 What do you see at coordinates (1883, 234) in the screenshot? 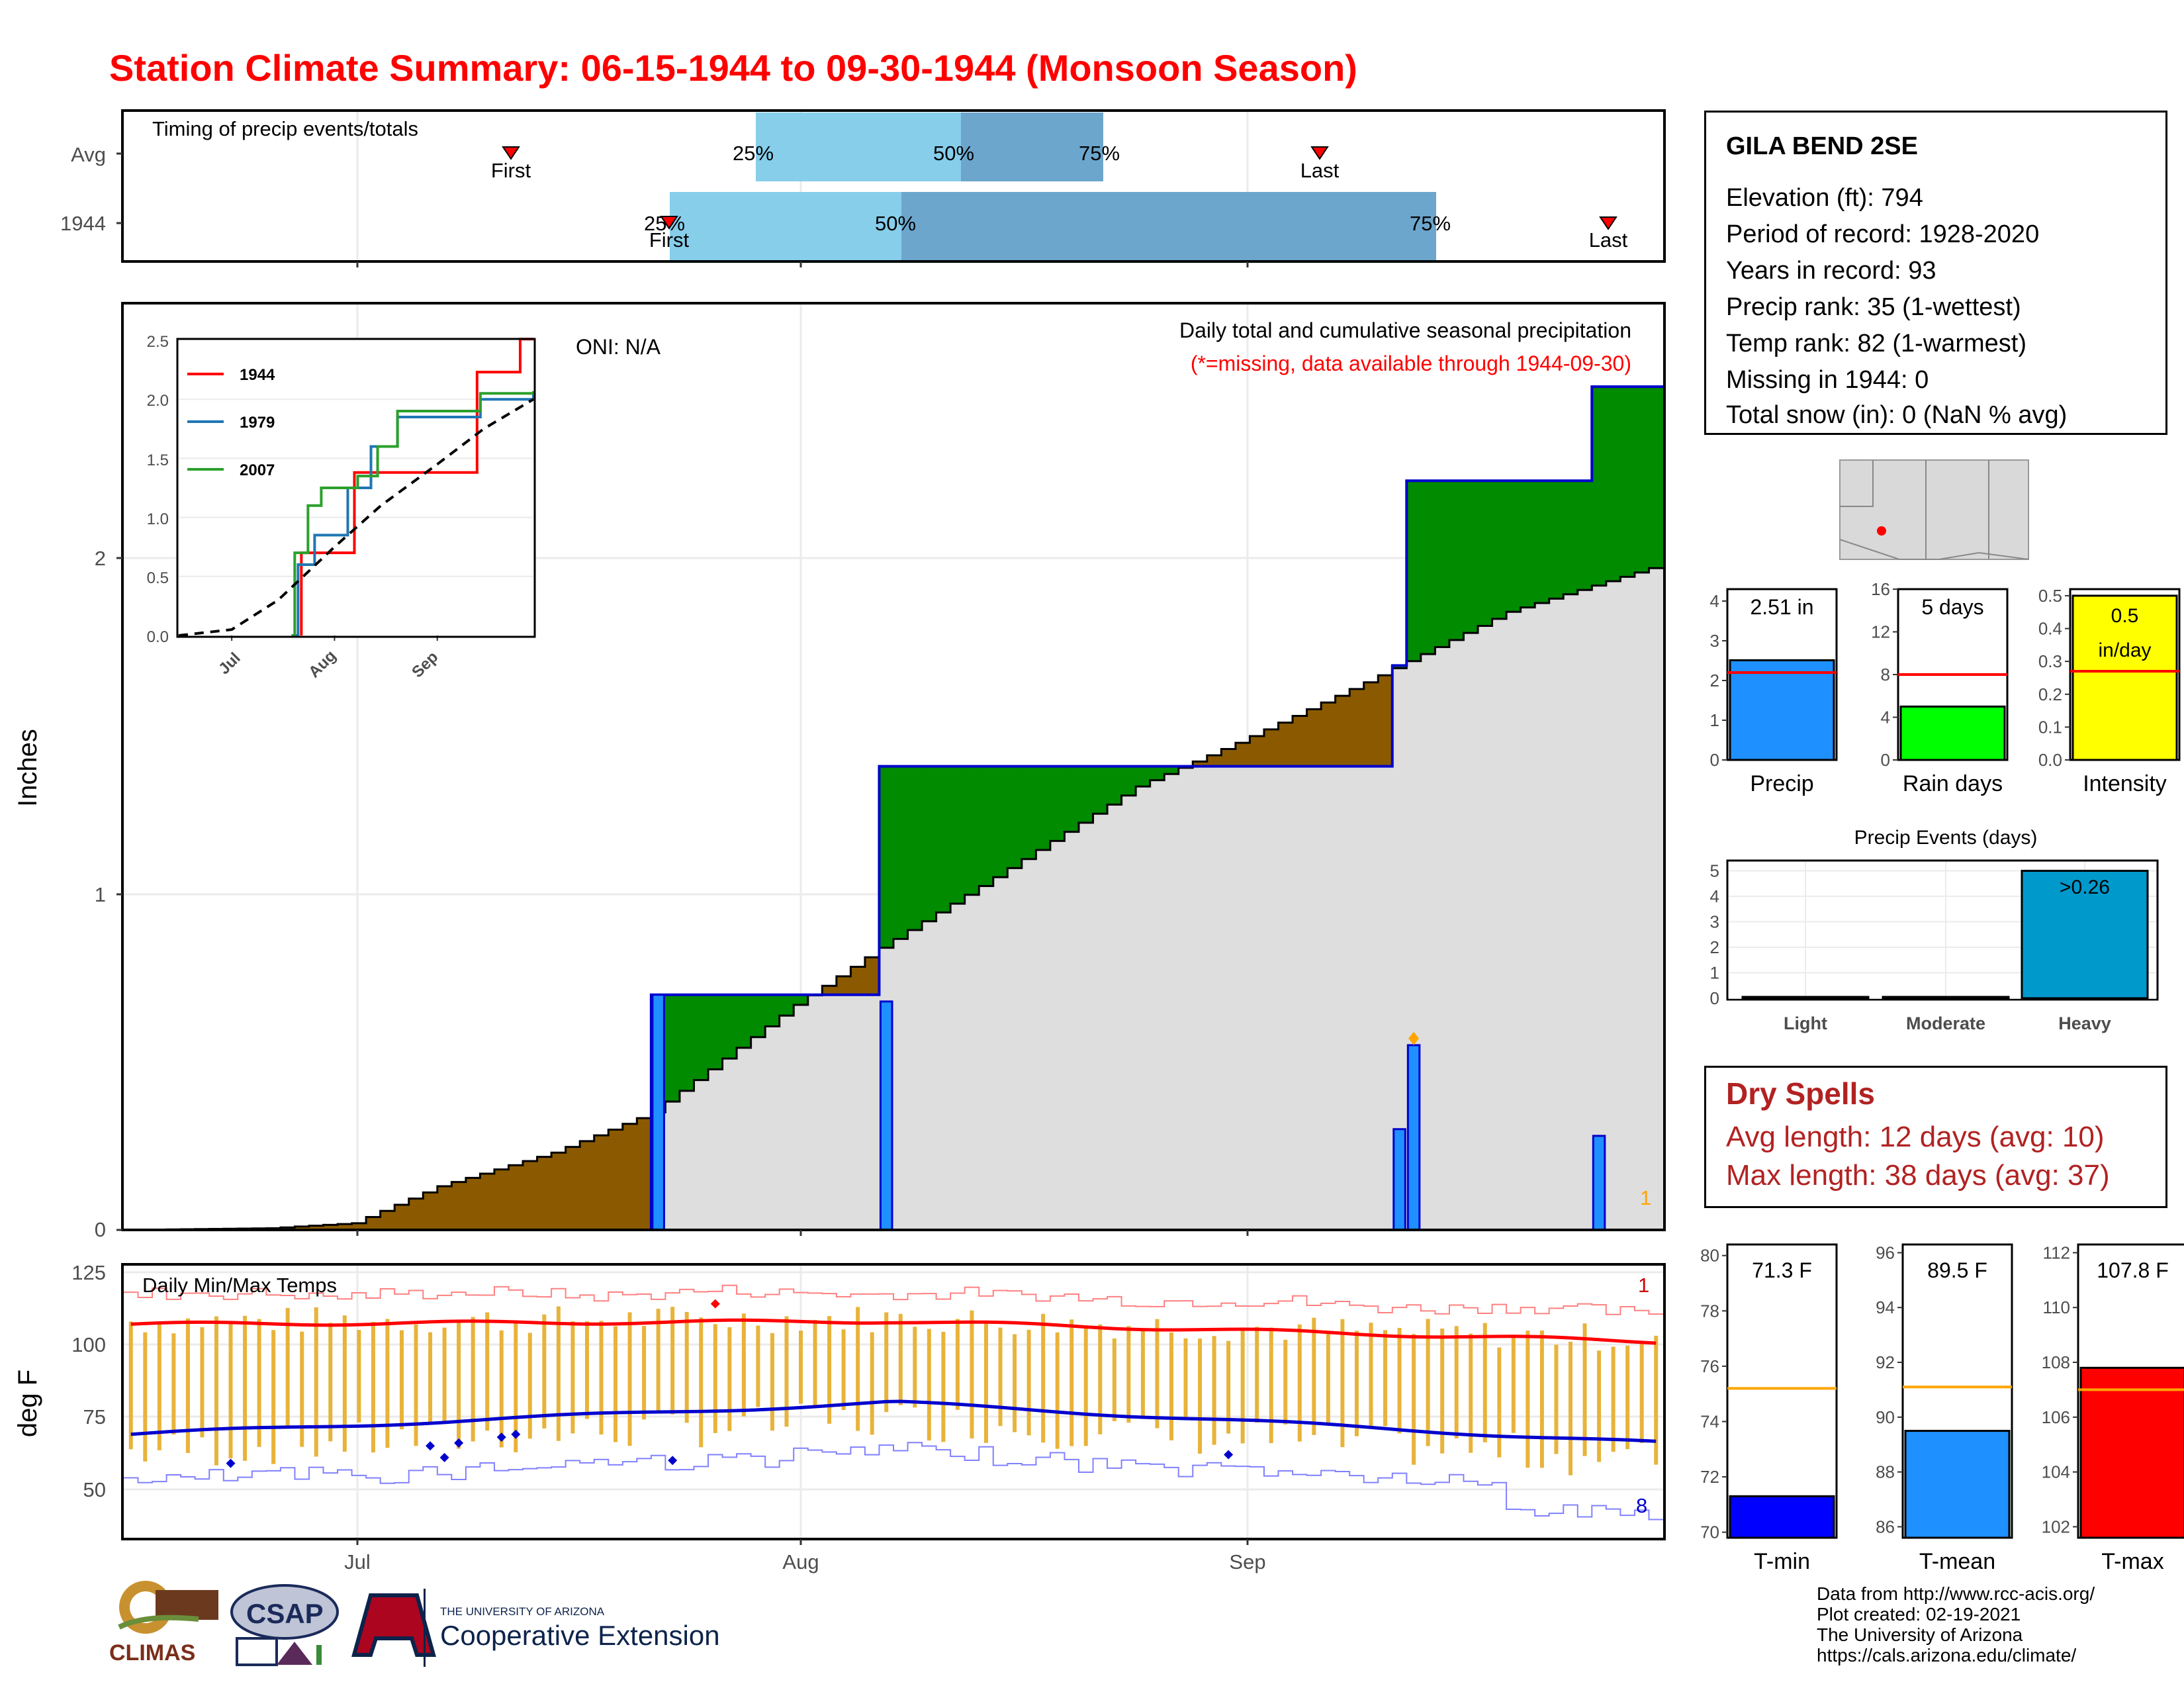
I see `station-period: Period of record: 1928-2020` at bounding box center [1883, 234].